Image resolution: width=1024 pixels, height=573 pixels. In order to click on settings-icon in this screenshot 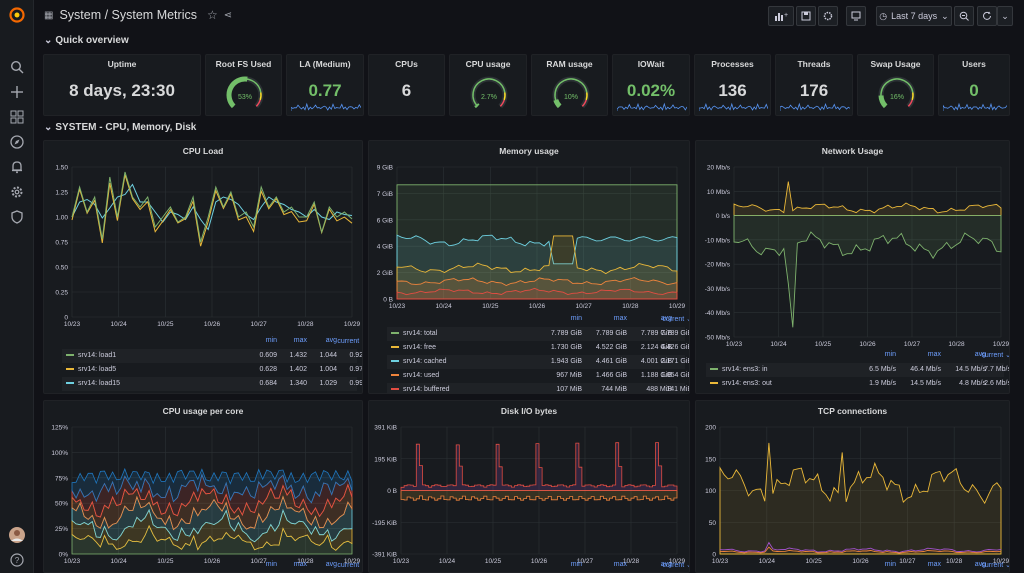, I will do `click(828, 16)`.